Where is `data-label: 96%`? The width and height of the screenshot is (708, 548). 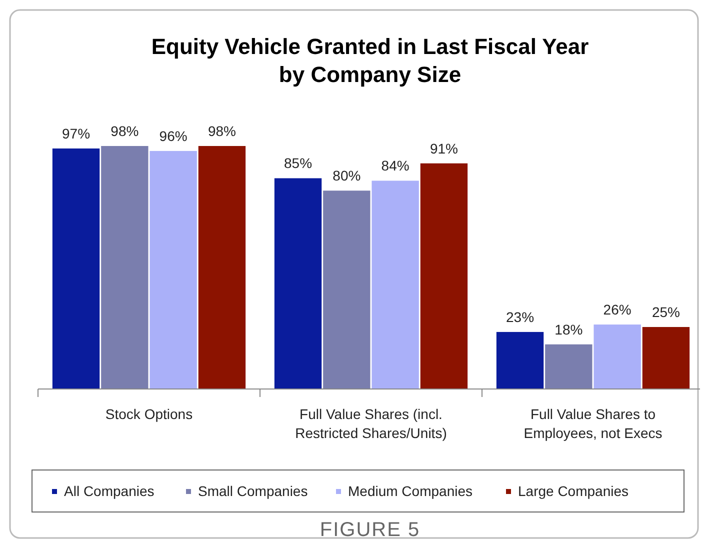
data-label: 96% is located at coordinates (173, 136).